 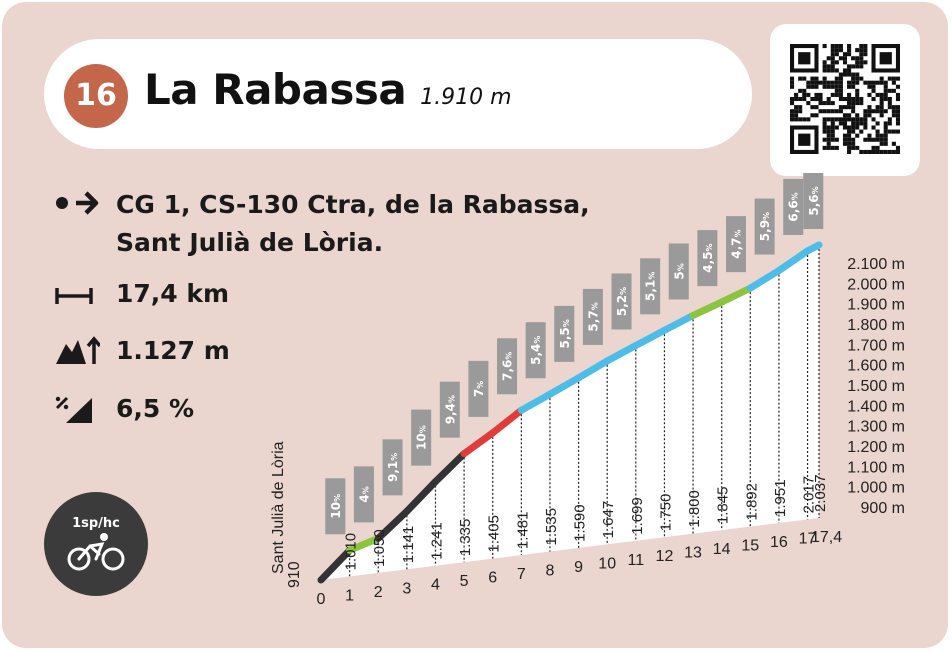 What do you see at coordinates (607, 563) in the screenshot?
I see `x-tick-label: 10` at bounding box center [607, 563].